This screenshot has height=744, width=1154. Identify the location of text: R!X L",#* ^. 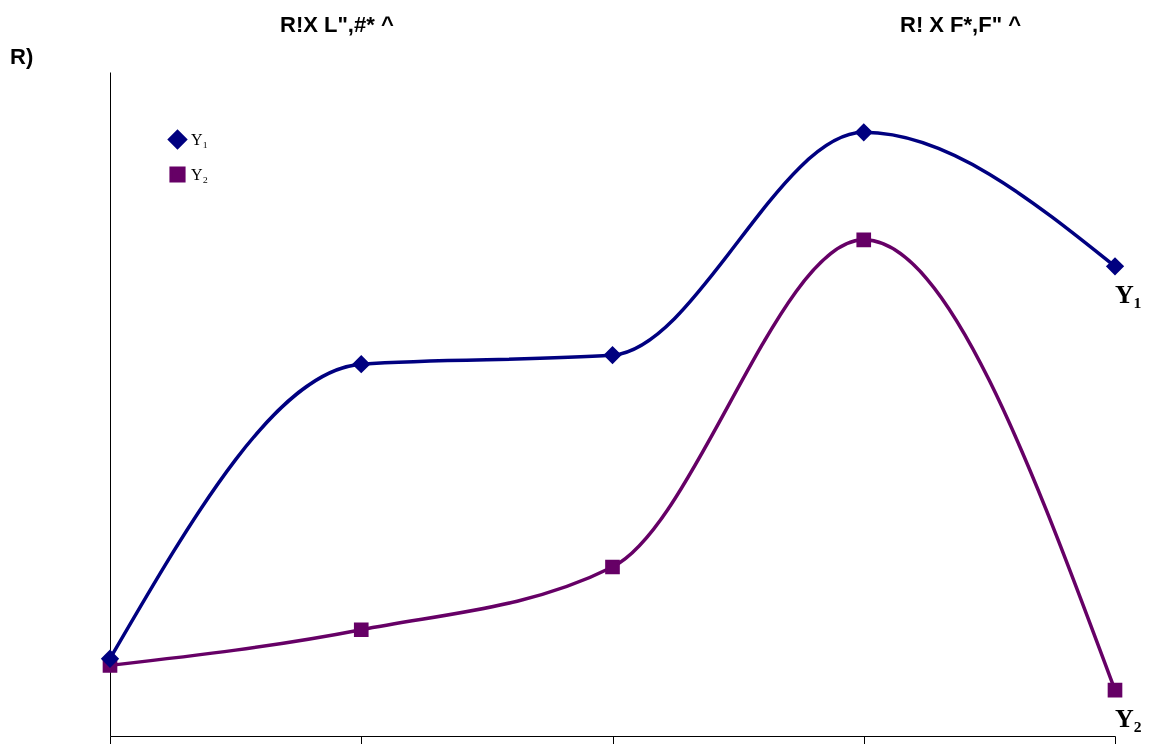
(337, 25).